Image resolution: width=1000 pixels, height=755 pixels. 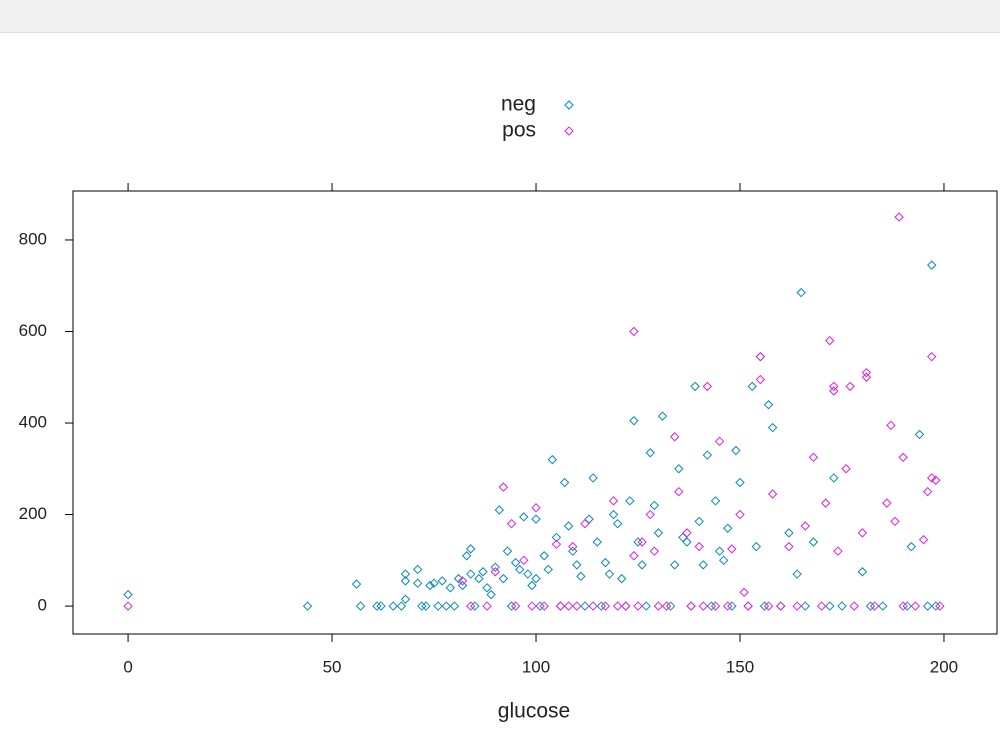 I want to click on browser-bar, so click(x=500, y=16).